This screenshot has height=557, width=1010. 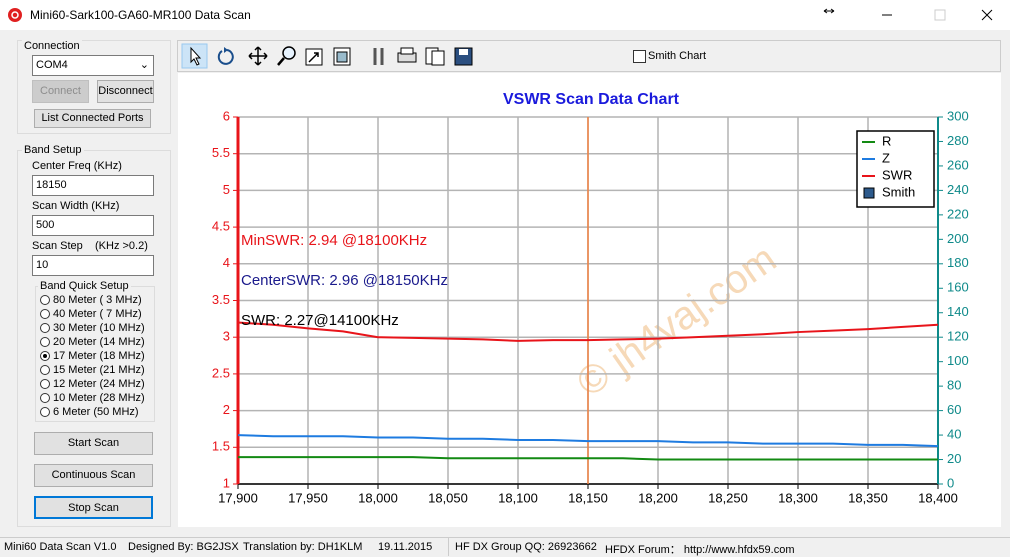 I want to click on band-label: 17 Meter (18 MHz), so click(x=99, y=356).